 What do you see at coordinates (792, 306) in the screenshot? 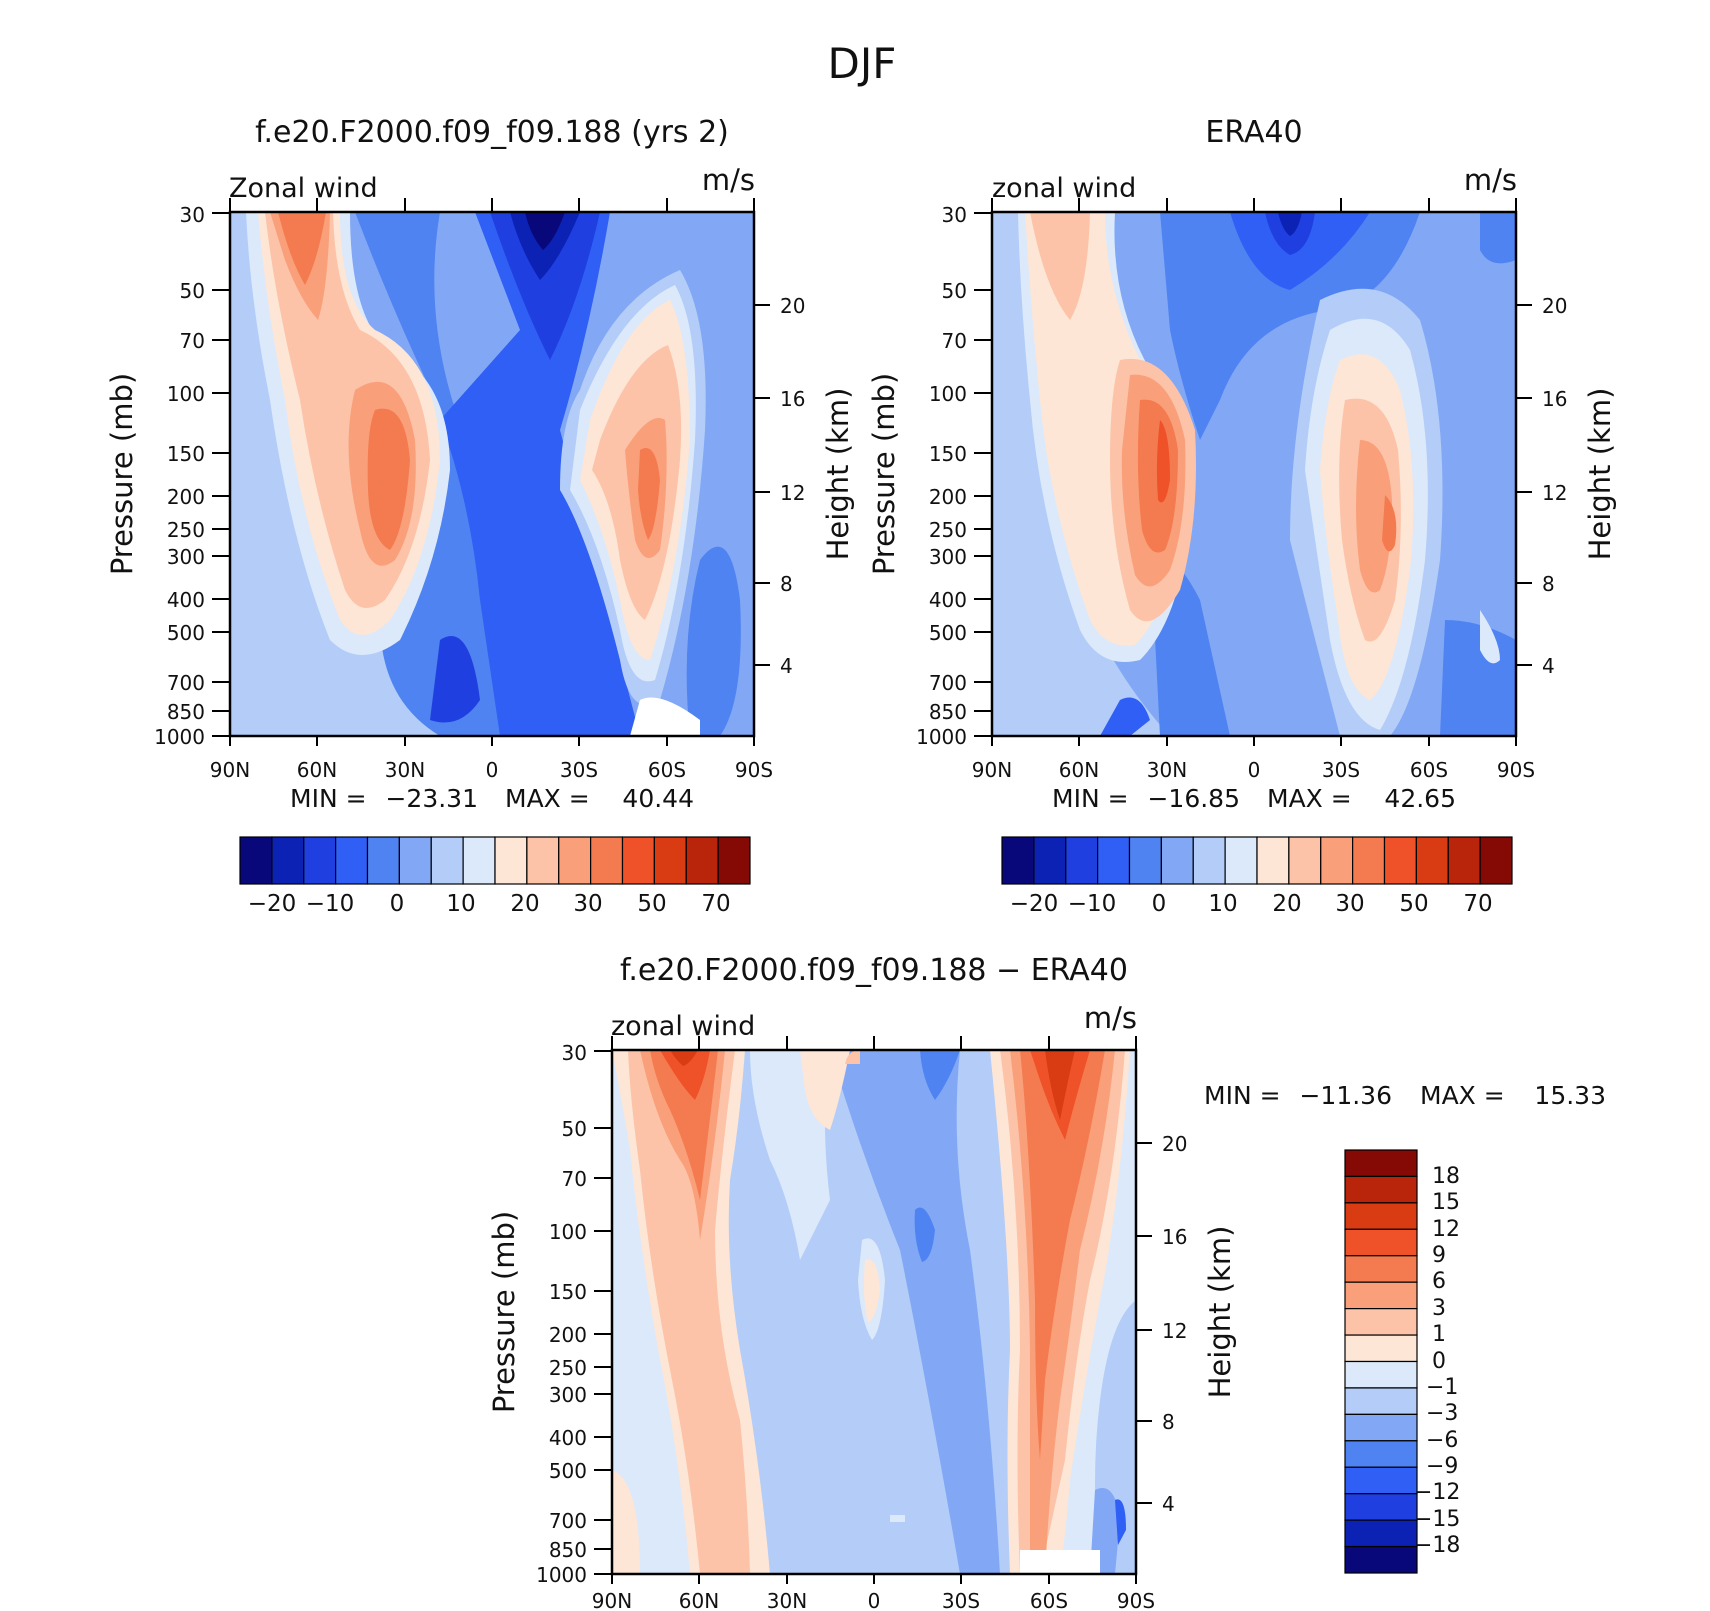
I see `height-tick-label: 20` at bounding box center [792, 306].